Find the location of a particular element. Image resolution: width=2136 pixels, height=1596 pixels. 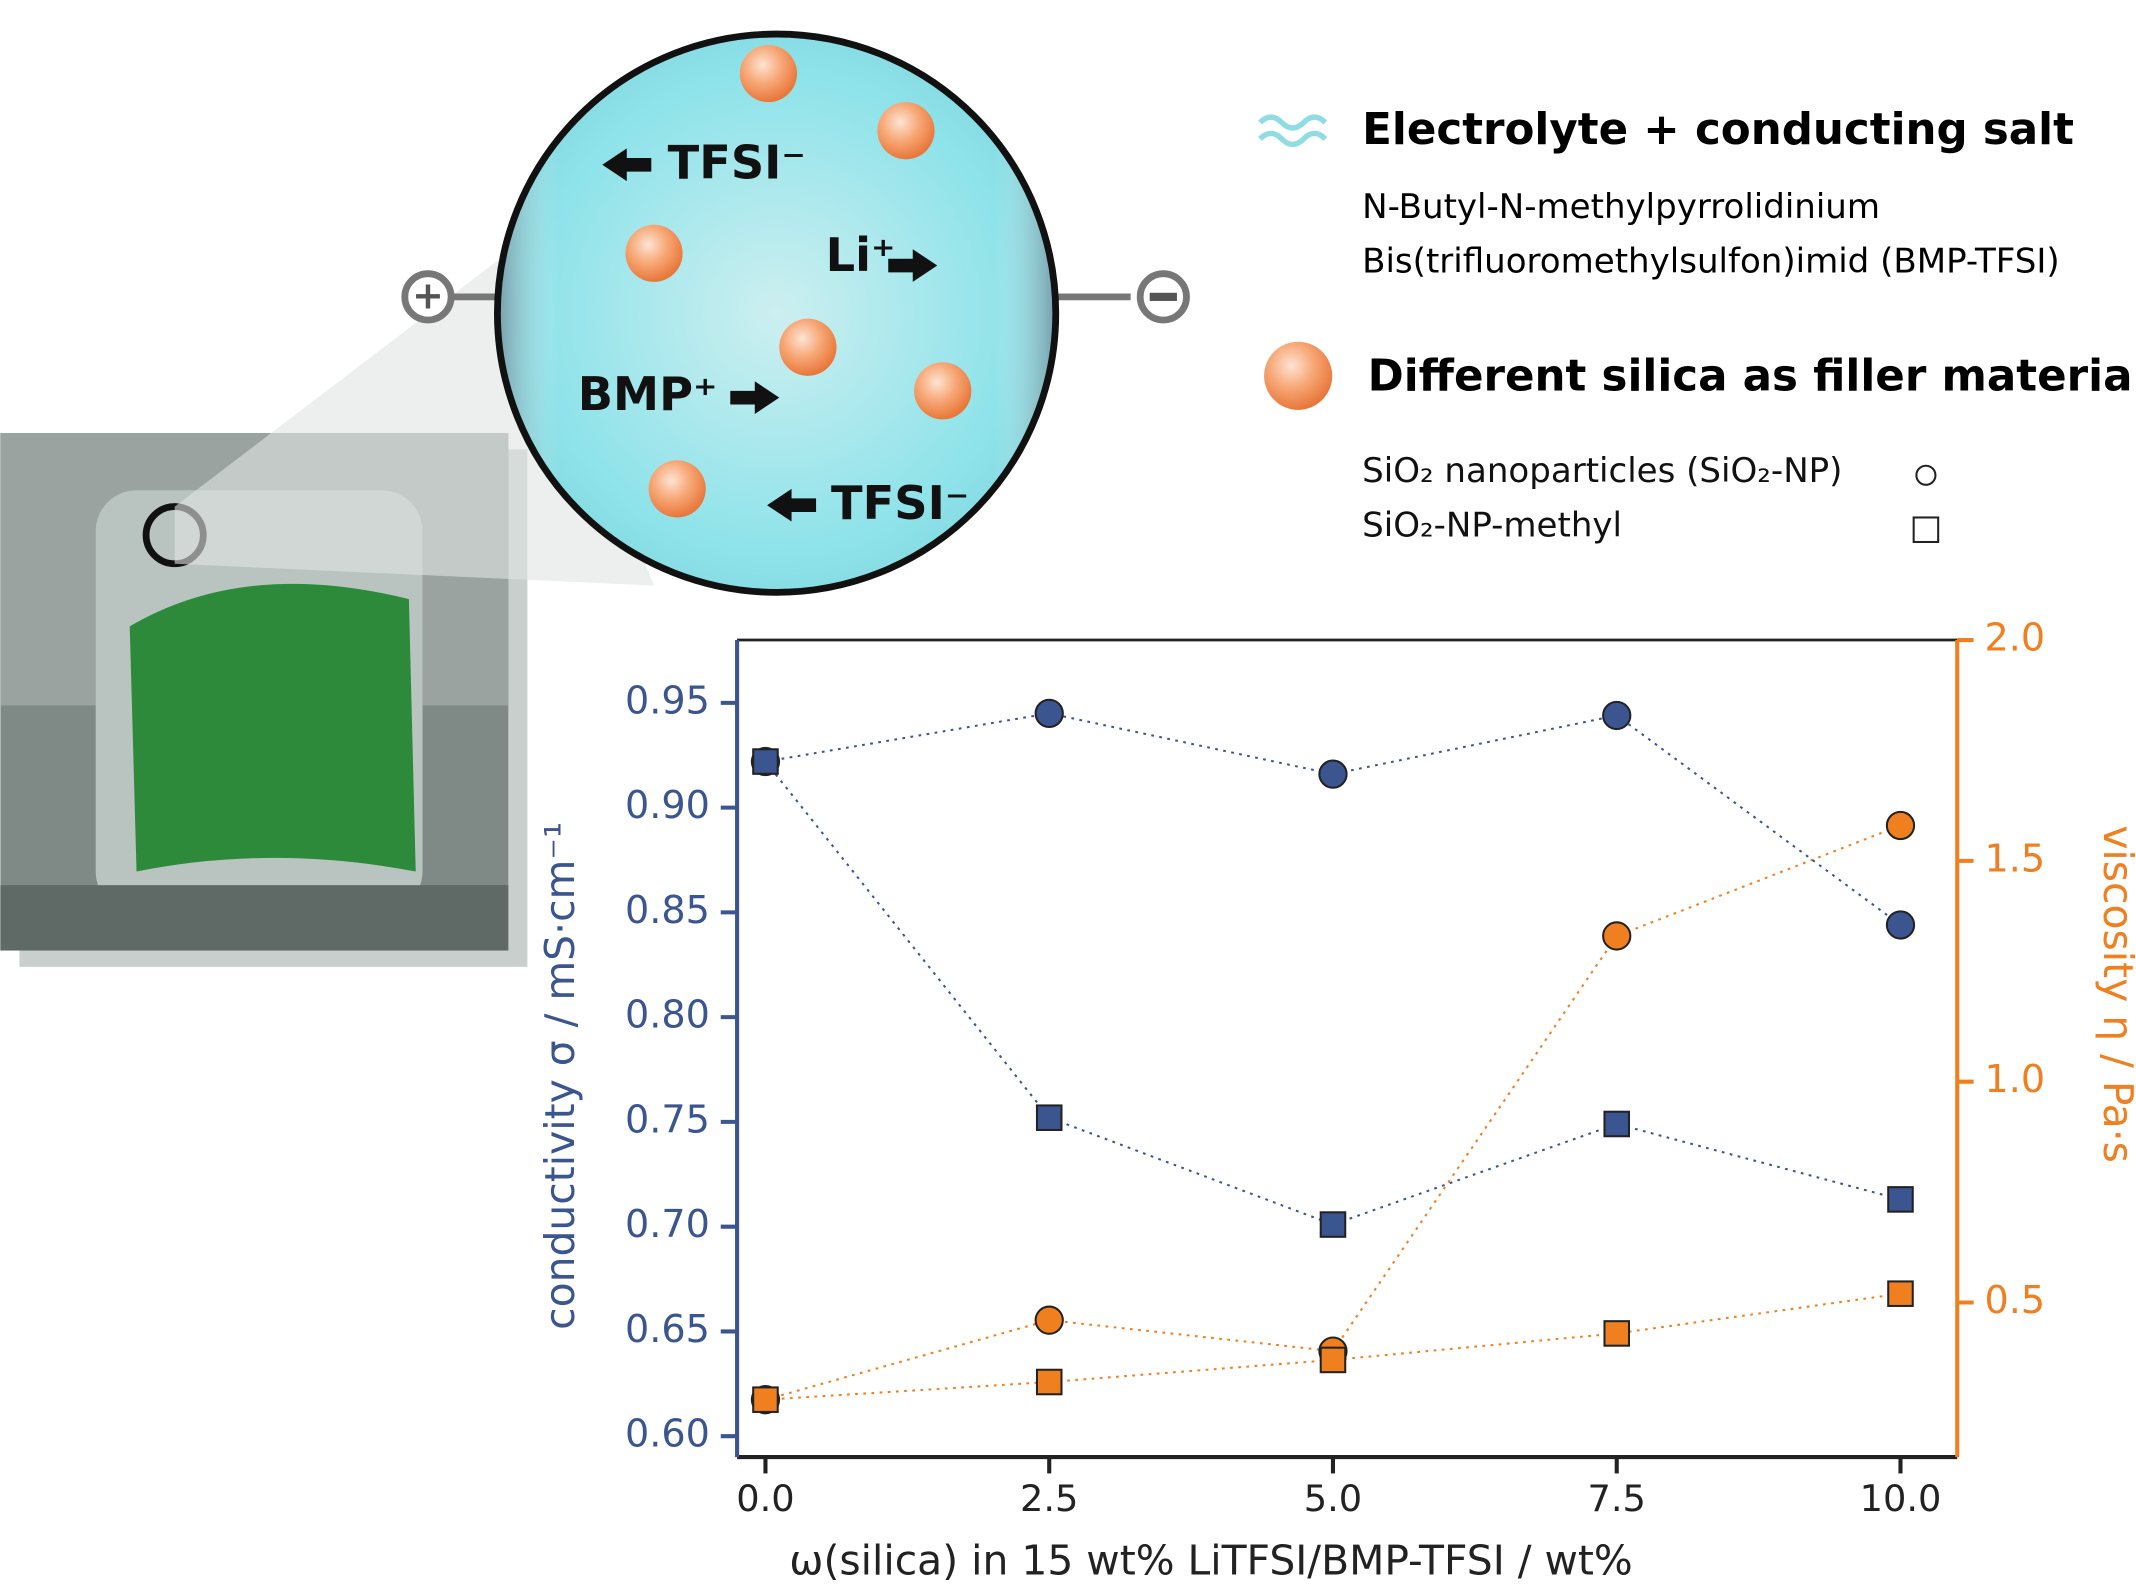

x-tick-label: 7.5 is located at coordinates (1617, 1498).